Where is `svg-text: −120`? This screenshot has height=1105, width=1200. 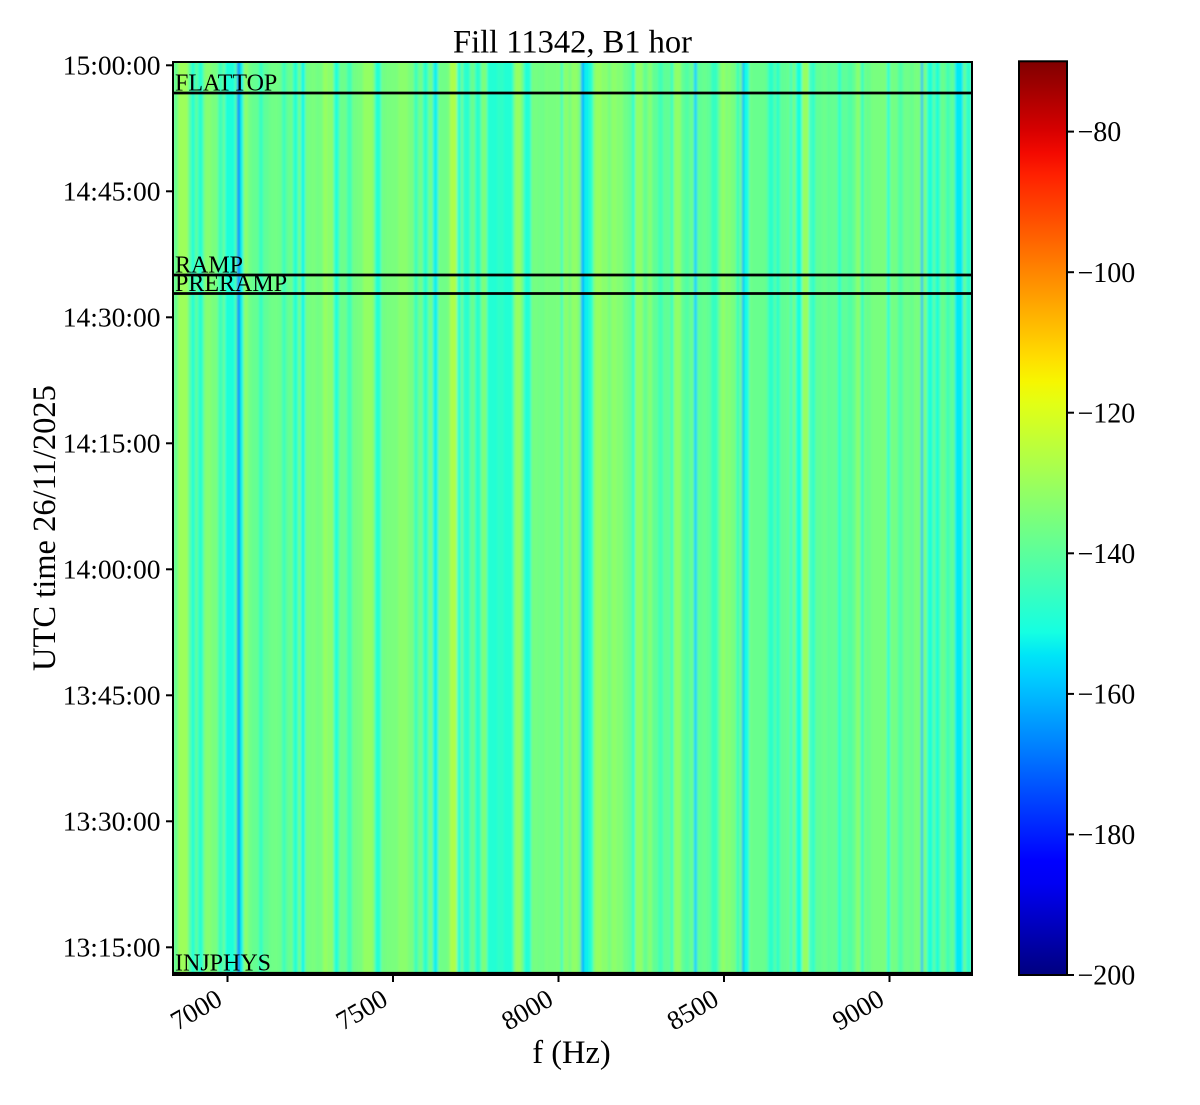 svg-text: −120 is located at coordinates (1107, 413).